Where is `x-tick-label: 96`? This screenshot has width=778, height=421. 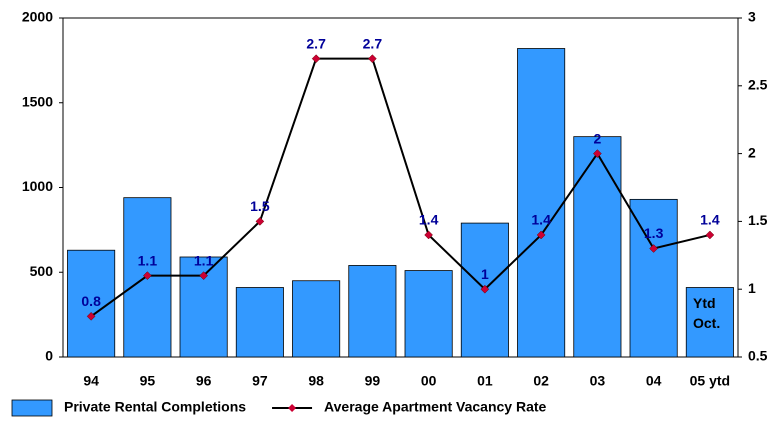
x-tick-label: 96 is located at coordinates (204, 381).